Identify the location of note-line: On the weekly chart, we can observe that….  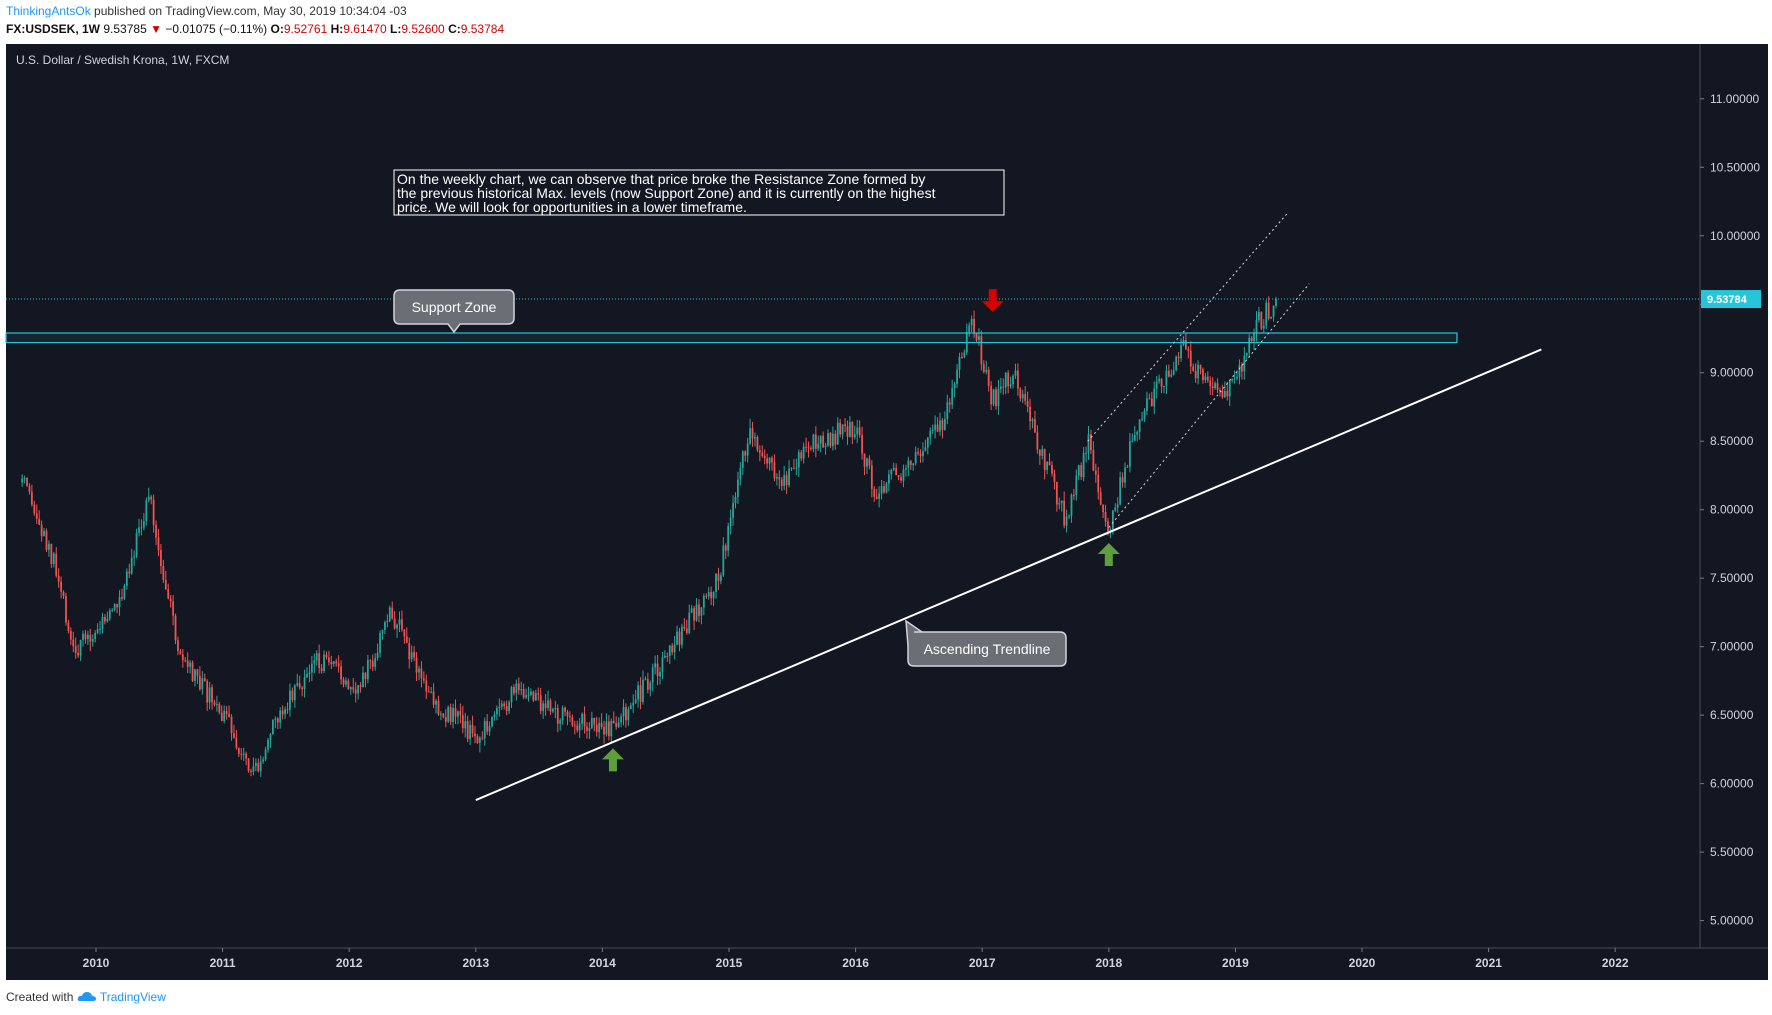
(661, 179).